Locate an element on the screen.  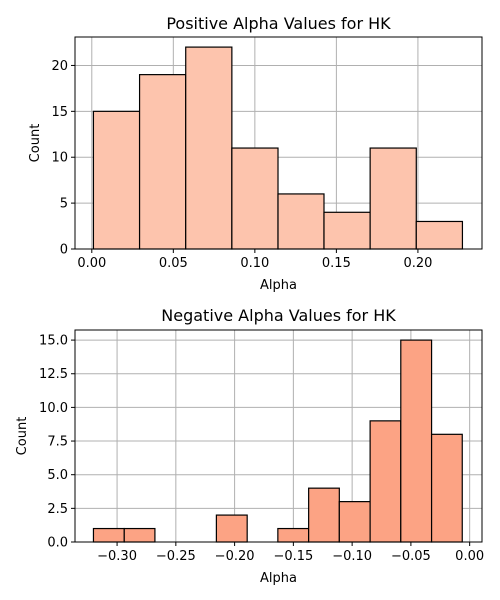
x-tick-label: −0.20 is located at coordinates (235, 556).